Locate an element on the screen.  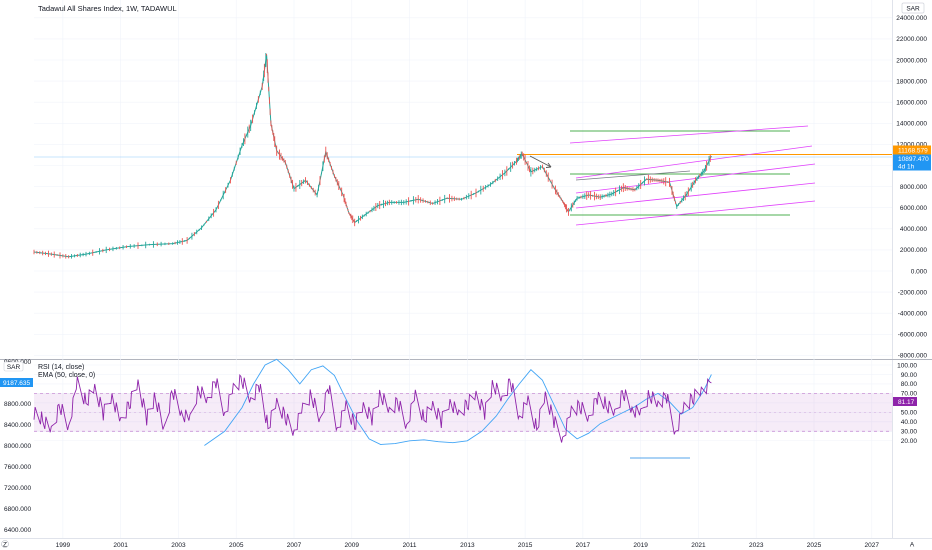
rsi-left-tick-label: 8800.000 is located at coordinates (17, 404).